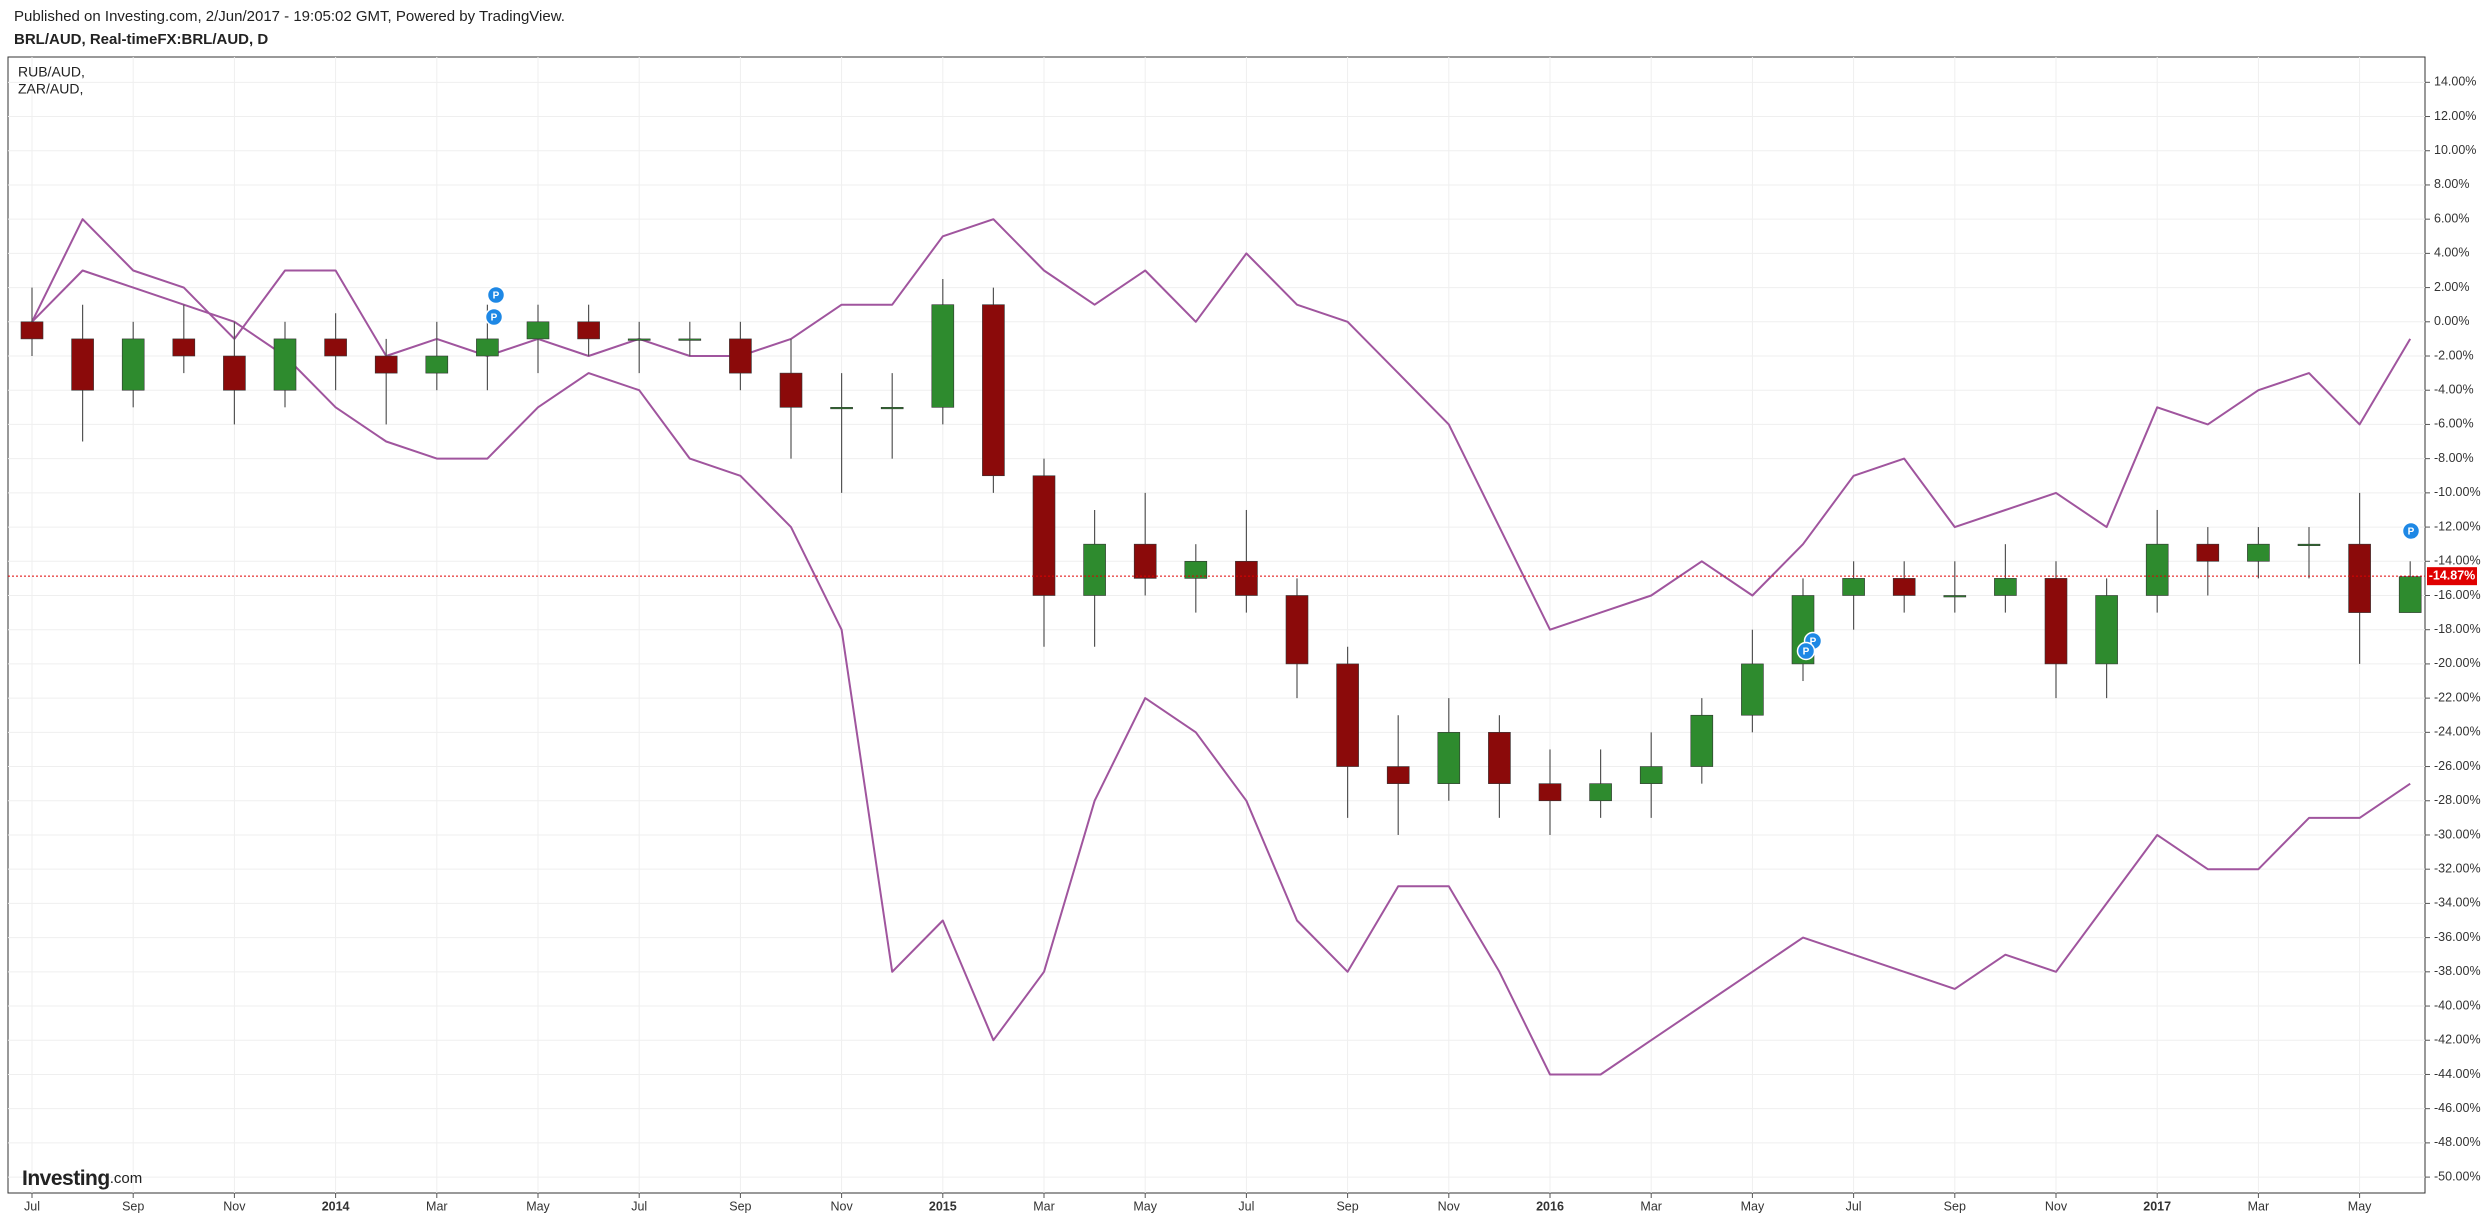 This screenshot has width=2485, height=1221. I want to click on y-tick-label: -40.00%, so click(2457, 1005).